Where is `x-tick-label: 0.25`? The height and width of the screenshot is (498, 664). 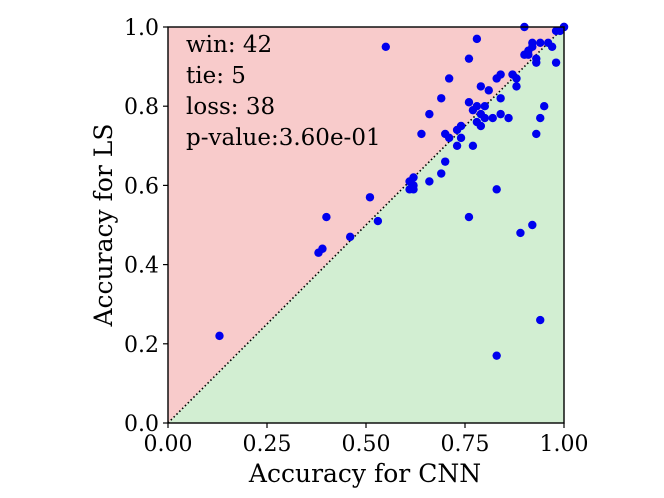 x-tick-label: 0.25 is located at coordinates (267, 444).